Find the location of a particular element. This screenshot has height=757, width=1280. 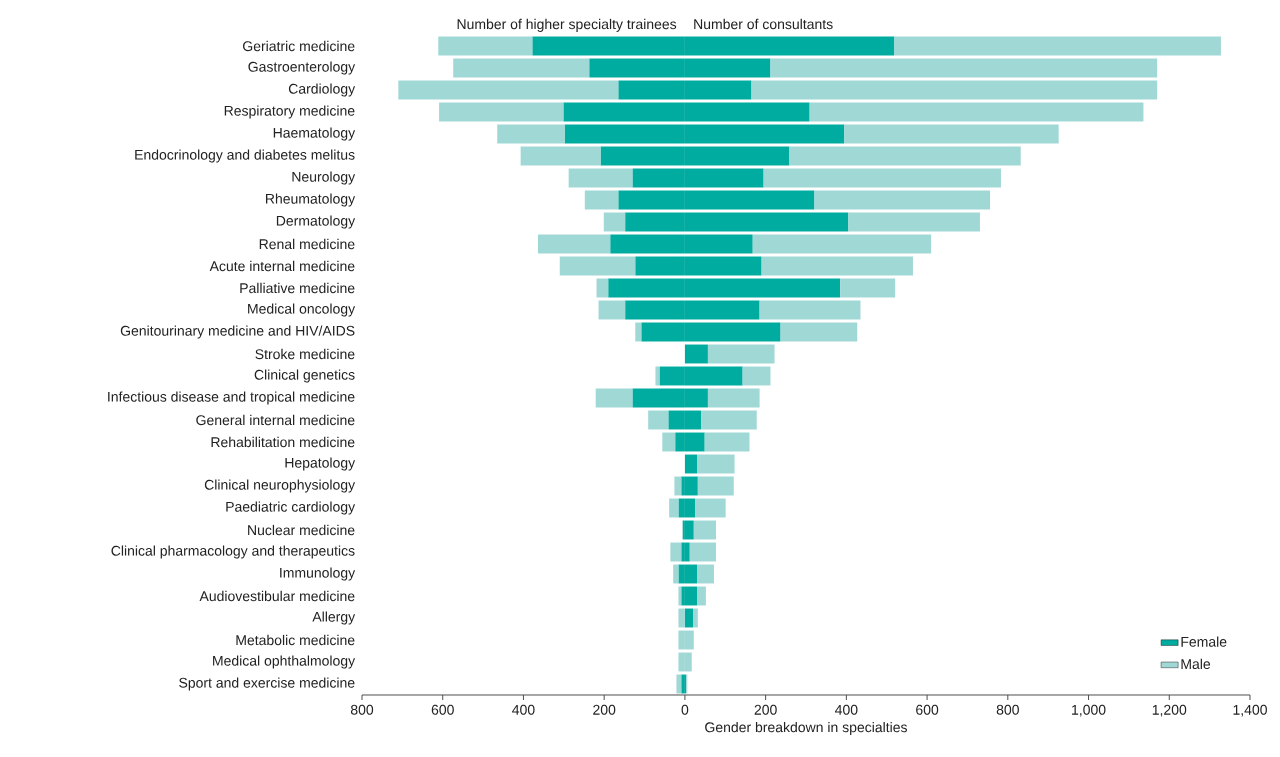

legend-label: Male is located at coordinates (1196, 664).